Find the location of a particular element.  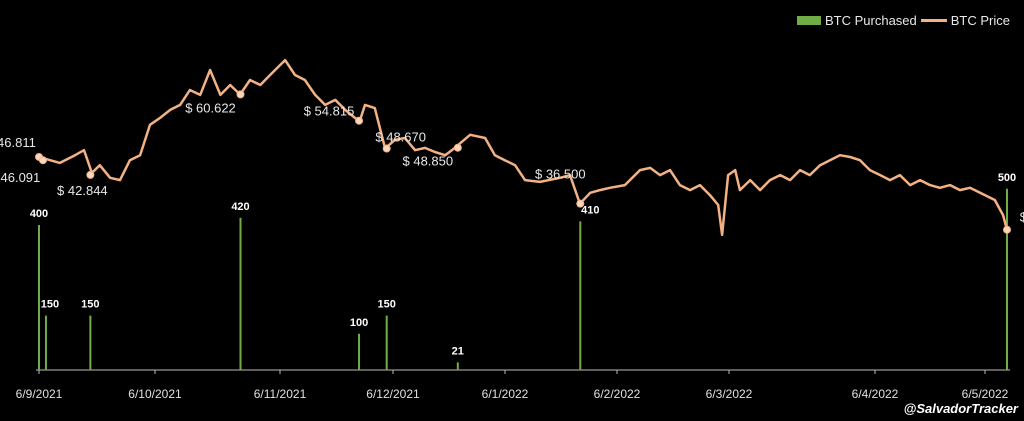

x-tick-label: 6/10/2021 is located at coordinates (155, 394).